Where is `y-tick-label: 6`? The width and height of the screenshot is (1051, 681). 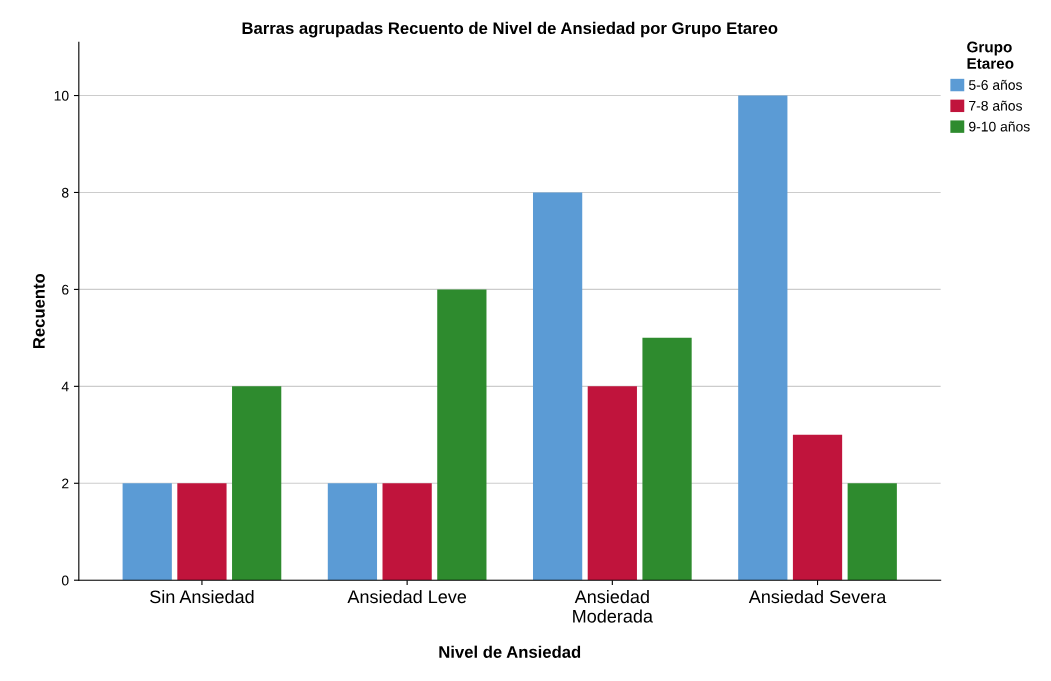
y-tick-label: 6 is located at coordinates (65, 289).